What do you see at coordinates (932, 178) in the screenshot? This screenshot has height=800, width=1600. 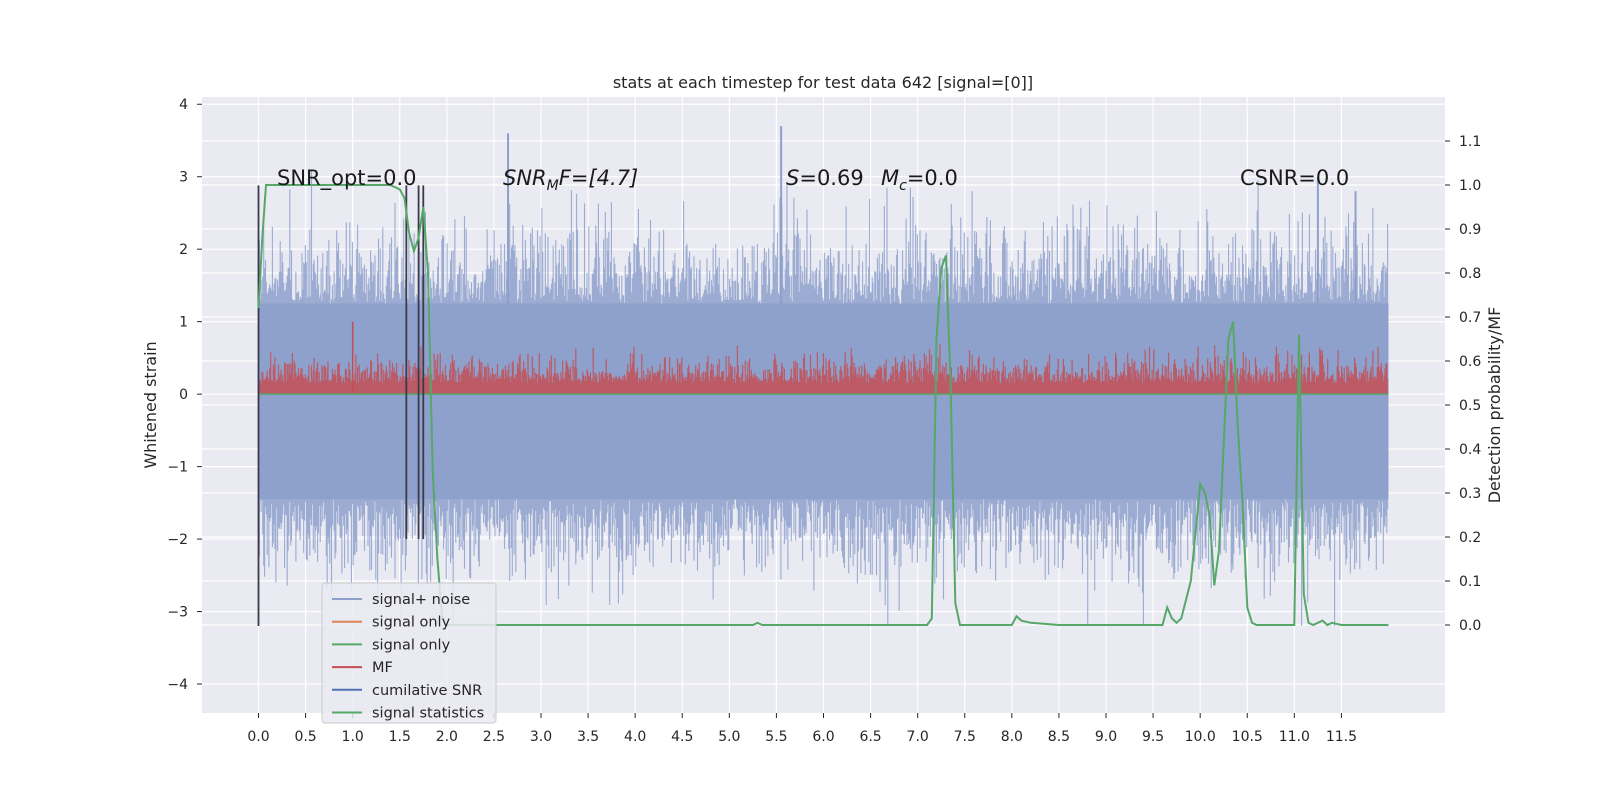 I see `annotation-mc-rest: =0.0` at bounding box center [932, 178].